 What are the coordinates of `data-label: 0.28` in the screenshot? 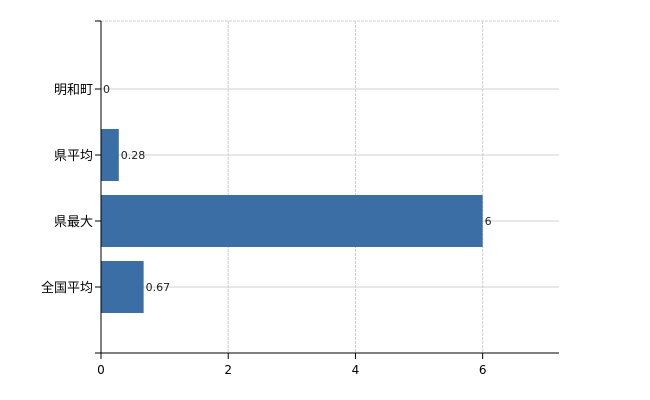 It's located at (133, 155).